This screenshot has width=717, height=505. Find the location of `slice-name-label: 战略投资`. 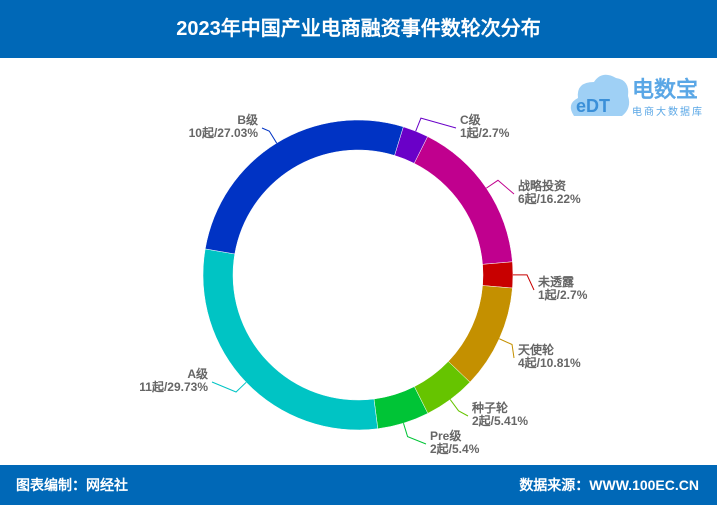

slice-name-label: 战略投资 is located at coordinates (542, 185).